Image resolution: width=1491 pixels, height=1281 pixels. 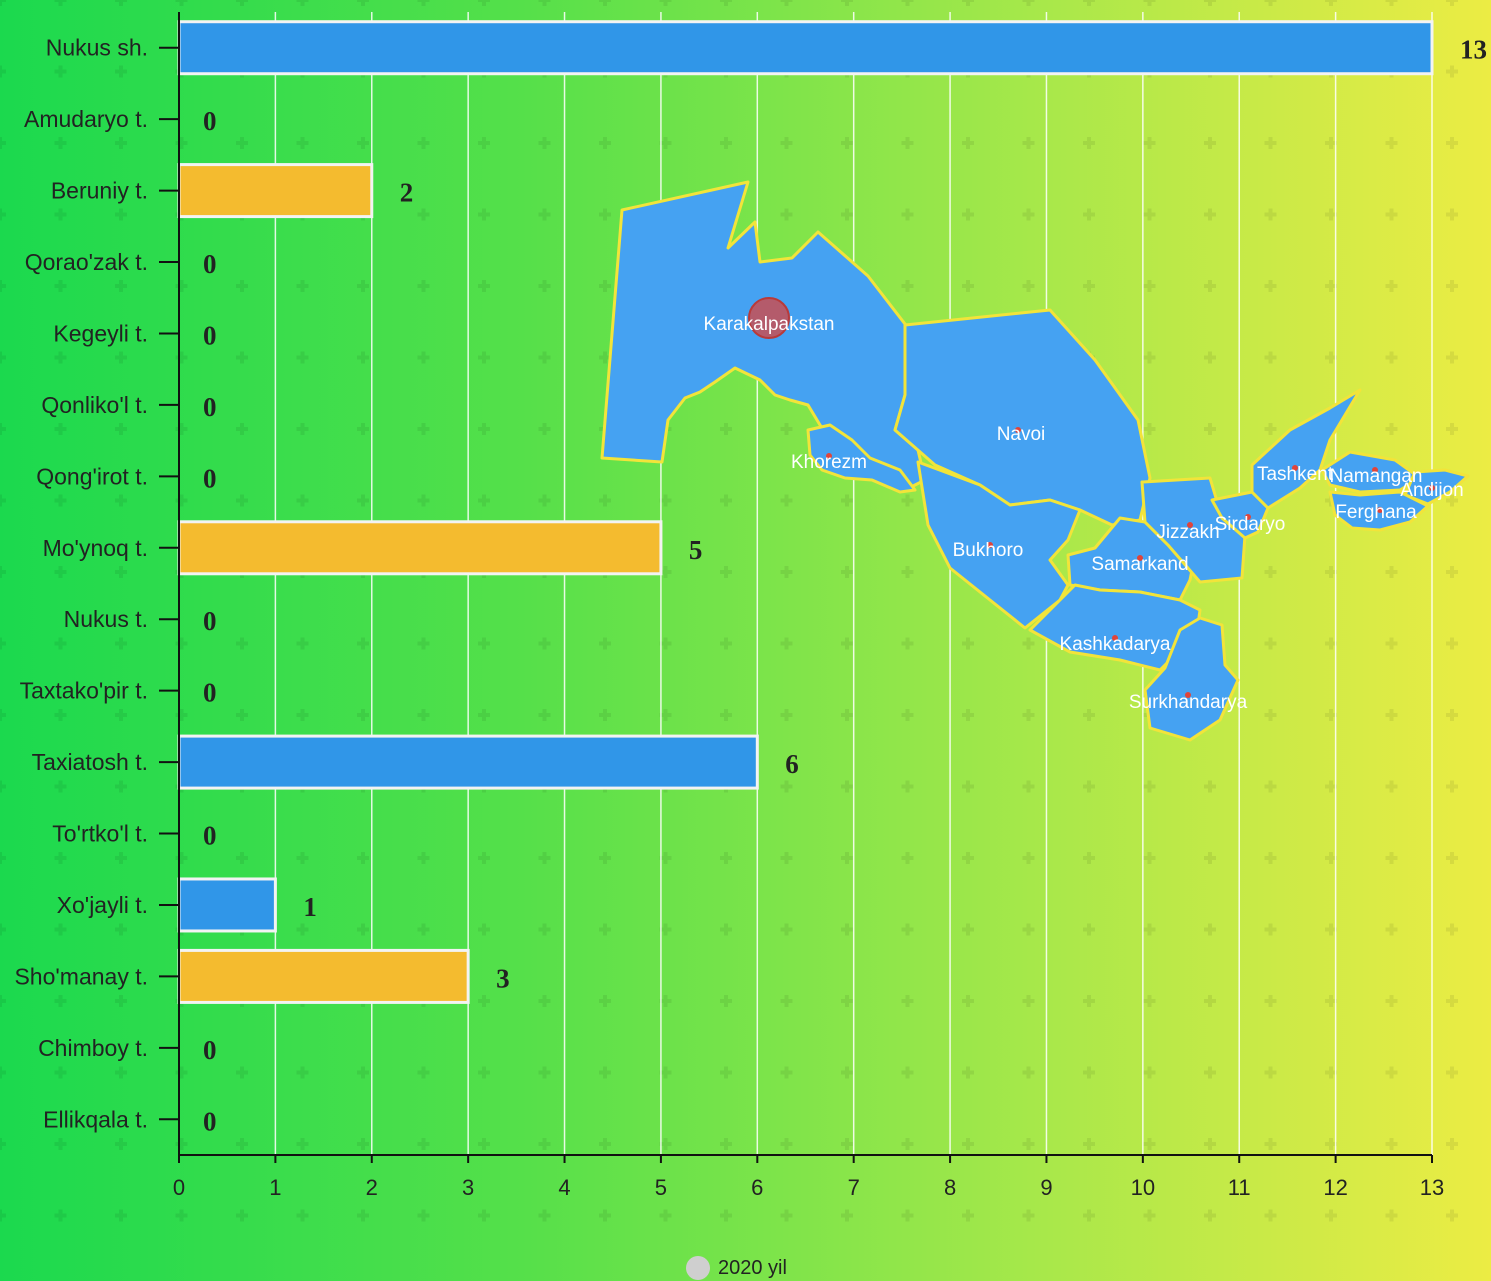 What do you see at coordinates (661, 1187) in the screenshot?
I see `x-tick-label: 5` at bounding box center [661, 1187].